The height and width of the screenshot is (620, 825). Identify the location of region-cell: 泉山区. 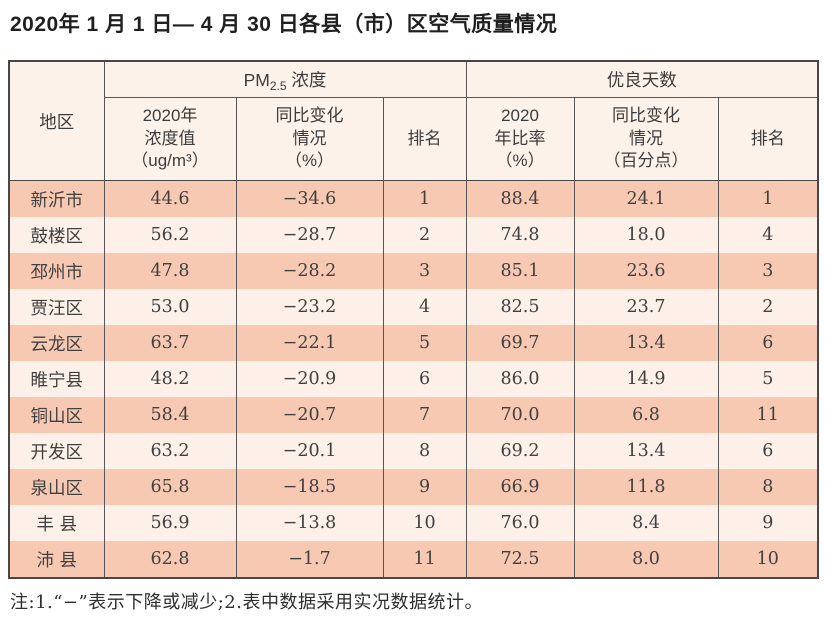
(56, 487).